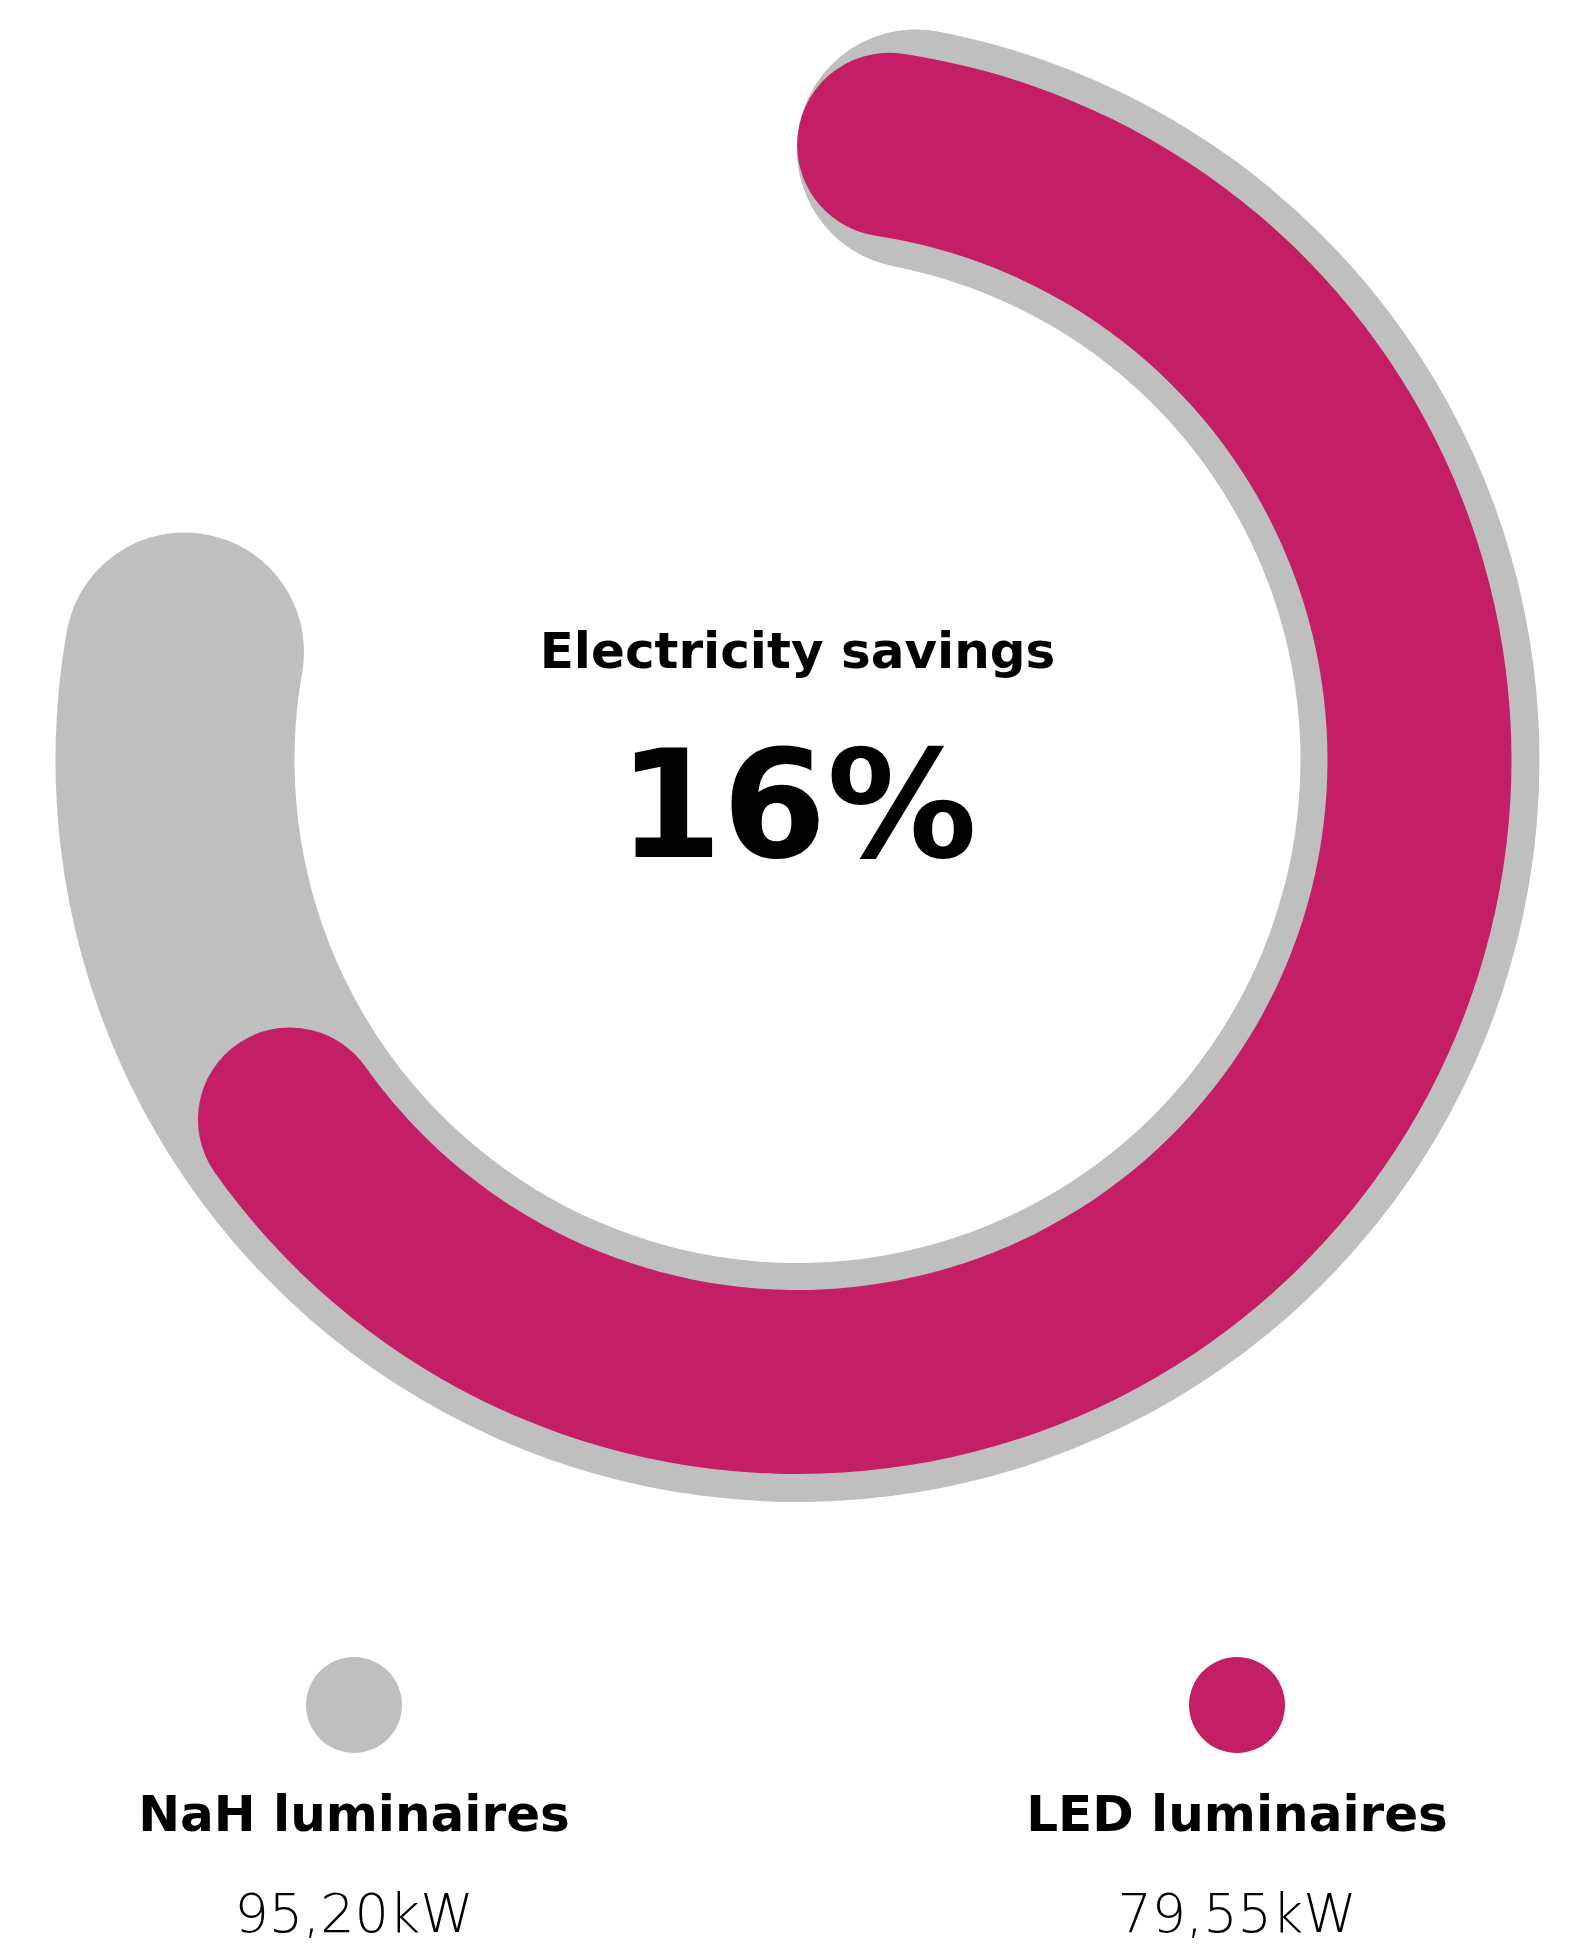 The width and height of the screenshot is (1595, 1957). Describe the element at coordinates (797, 651) in the screenshot. I see `text: Electricity savings` at that location.